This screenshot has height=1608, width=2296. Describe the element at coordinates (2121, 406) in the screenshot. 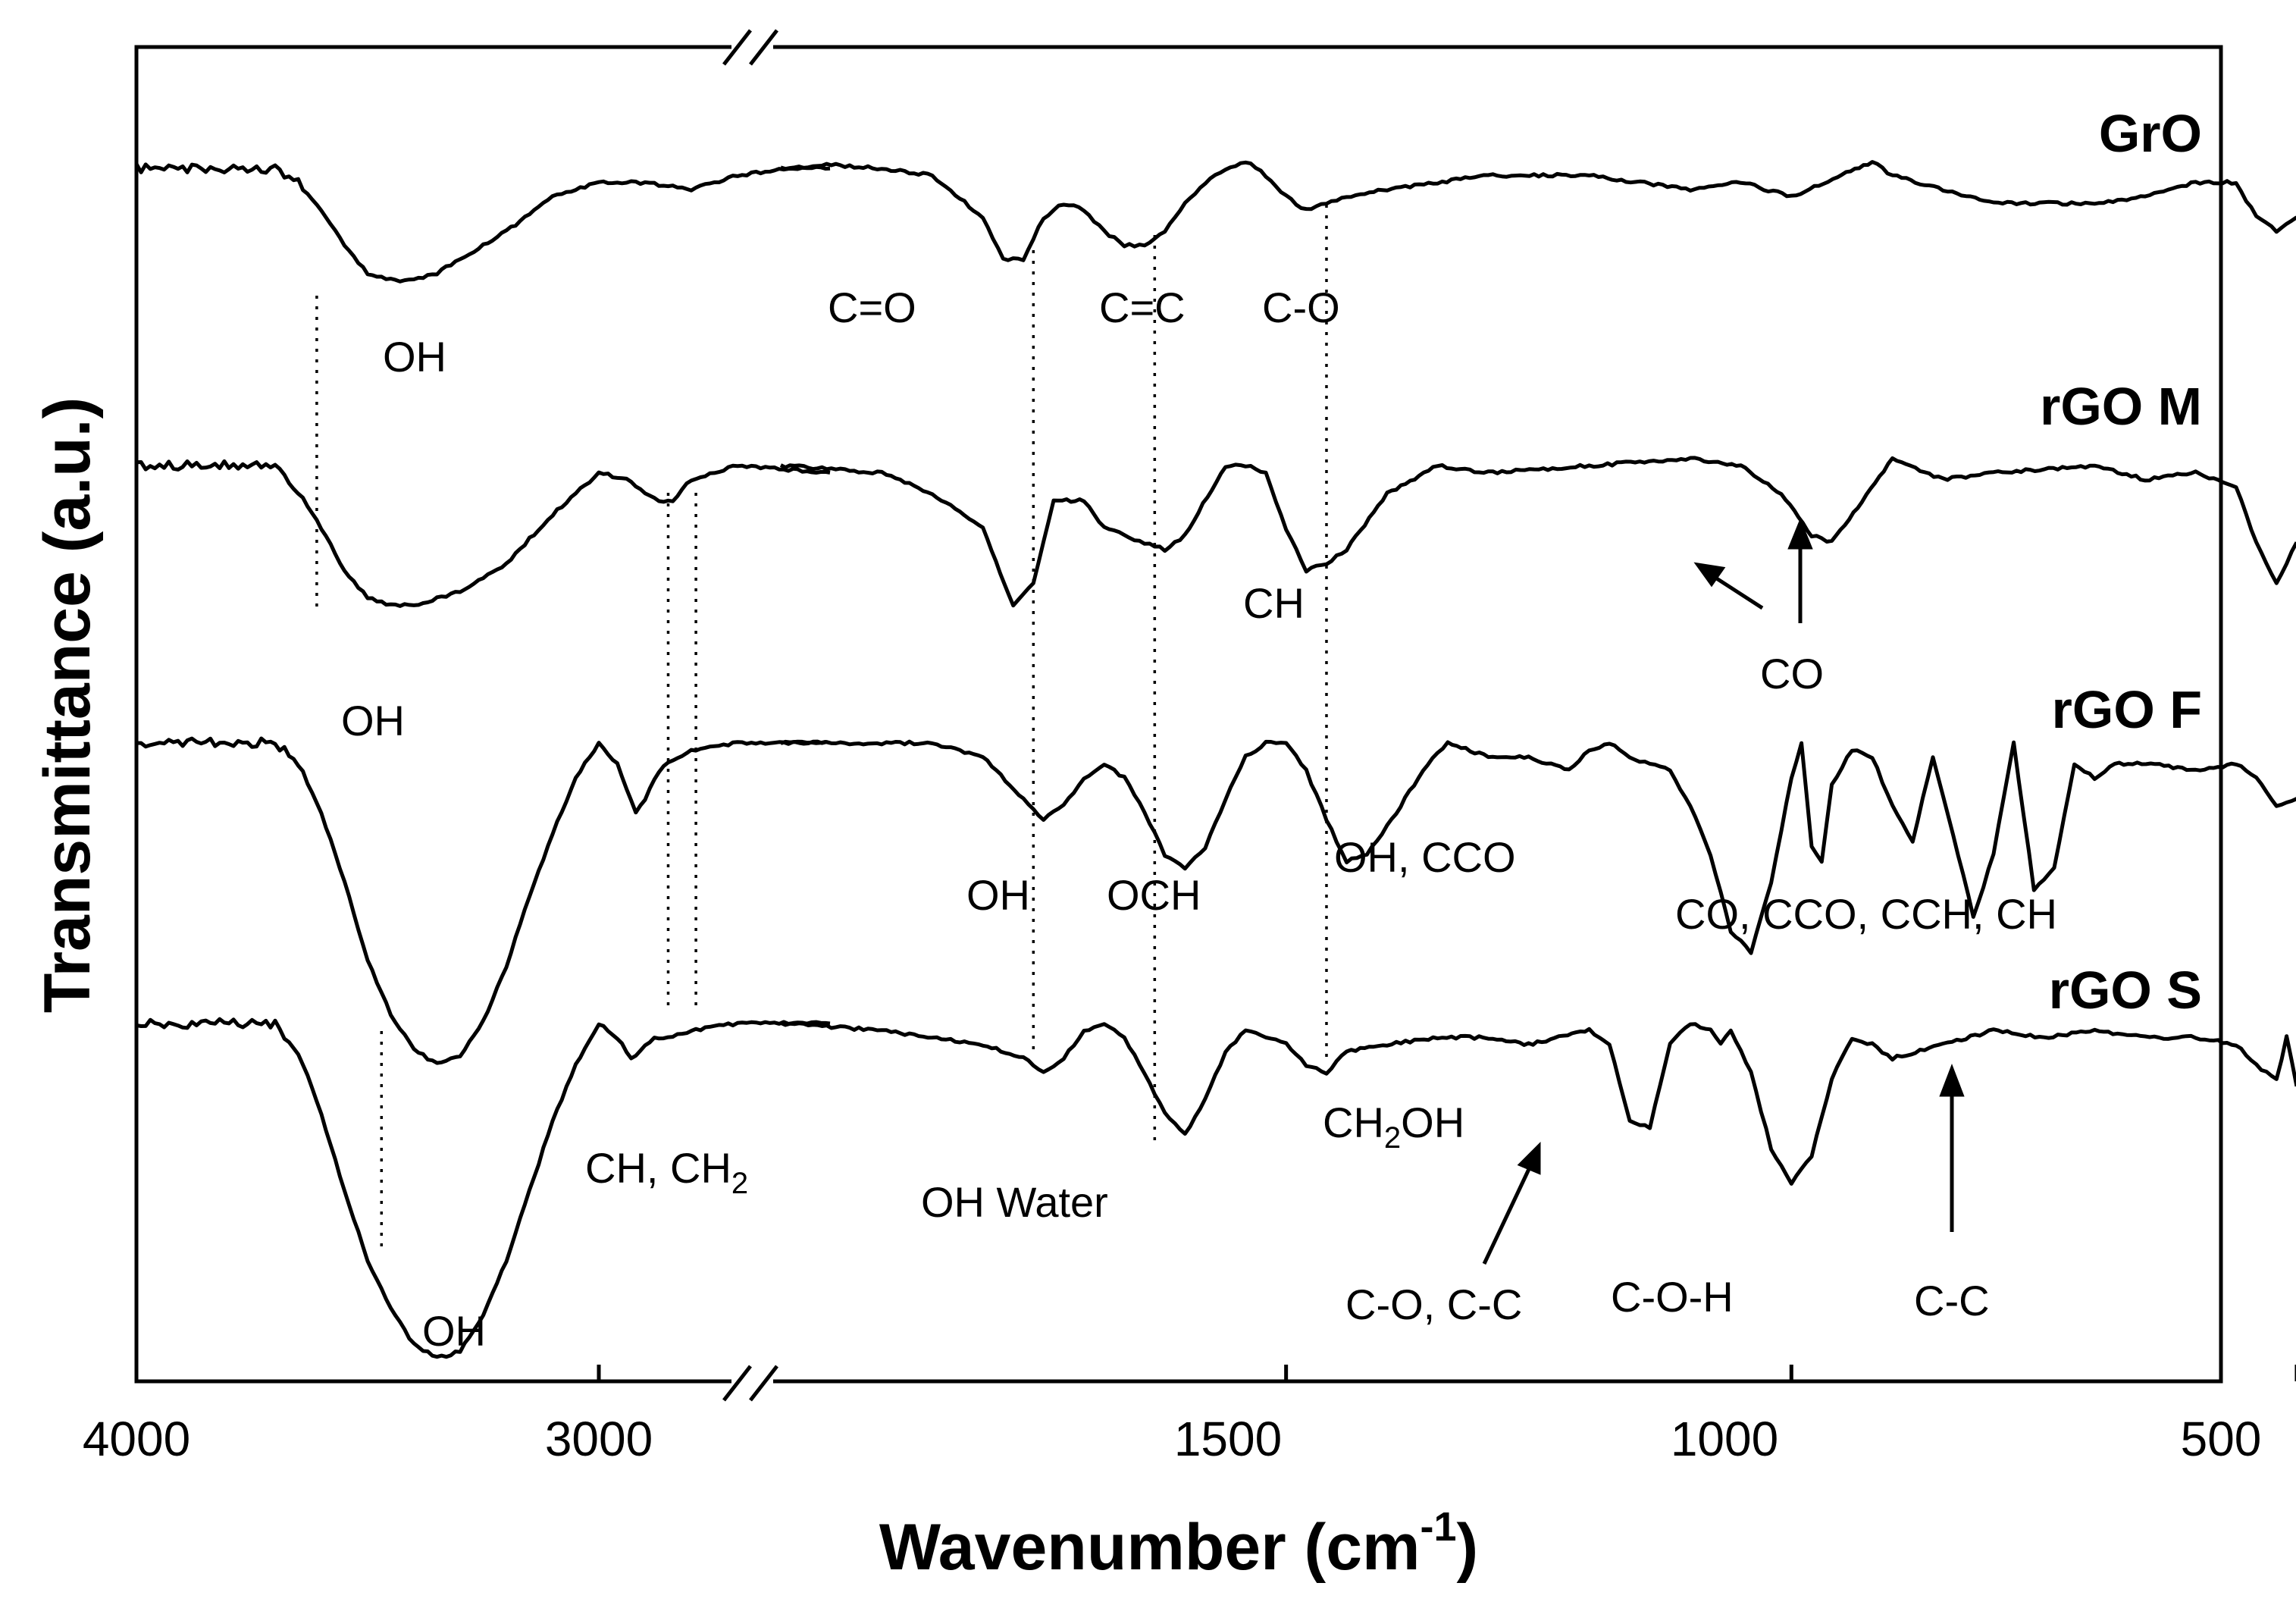

I see `series-label-rgo-m: rGO M` at that location.